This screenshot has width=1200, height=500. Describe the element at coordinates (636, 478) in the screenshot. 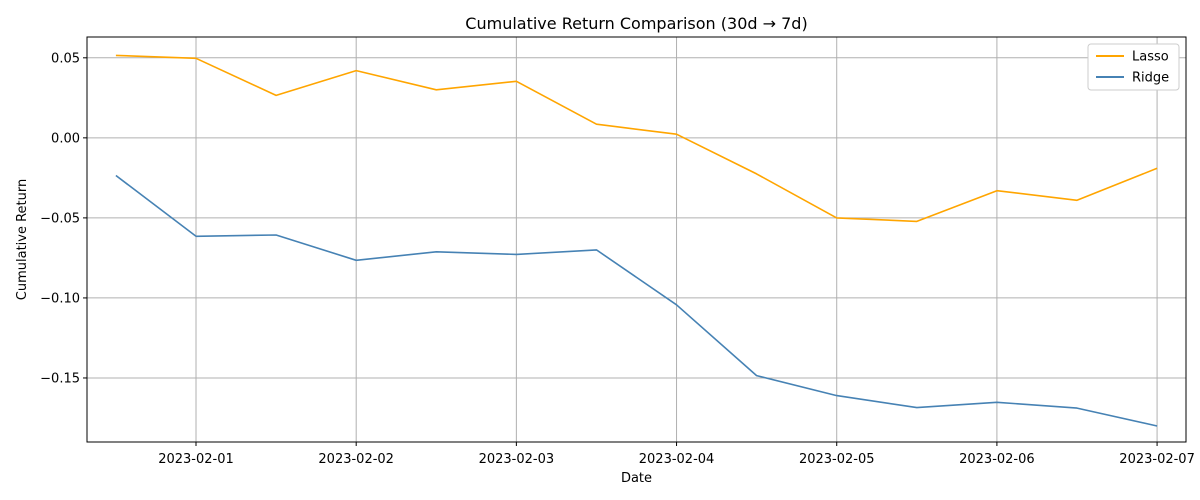

I see `x-axis-label: Date` at that location.